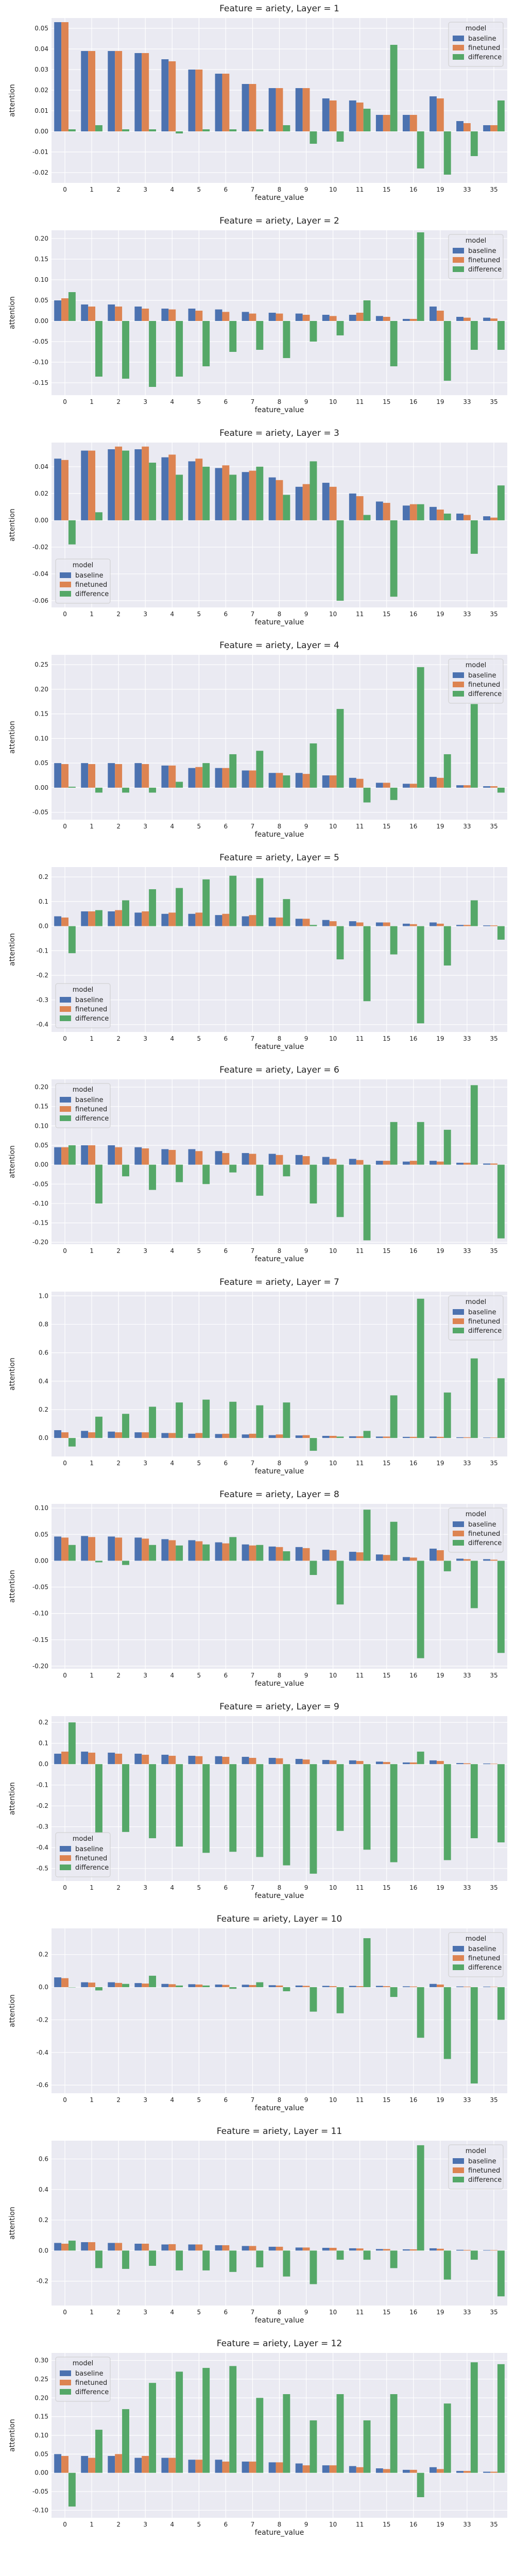 The height and width of the screenshot is (2576, 515). Describe the element at coordinates (92, 1119) in the screenshot. I see `legend-label-difference: difference` at that location.